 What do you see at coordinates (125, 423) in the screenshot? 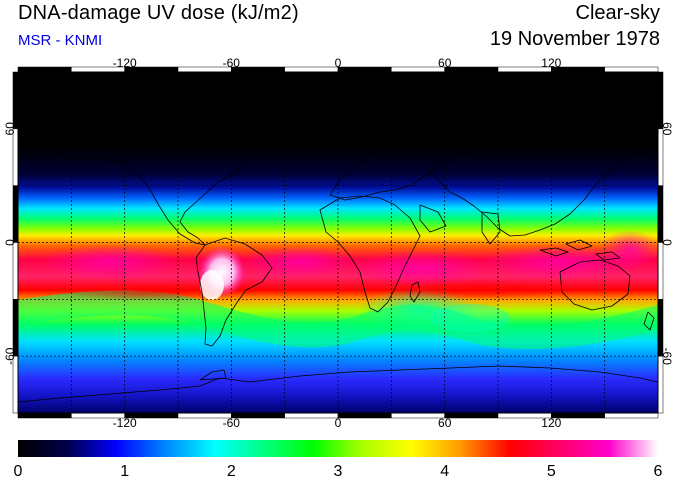
I see `lon-label-bottom: -120` at bounding box center [125, 423].